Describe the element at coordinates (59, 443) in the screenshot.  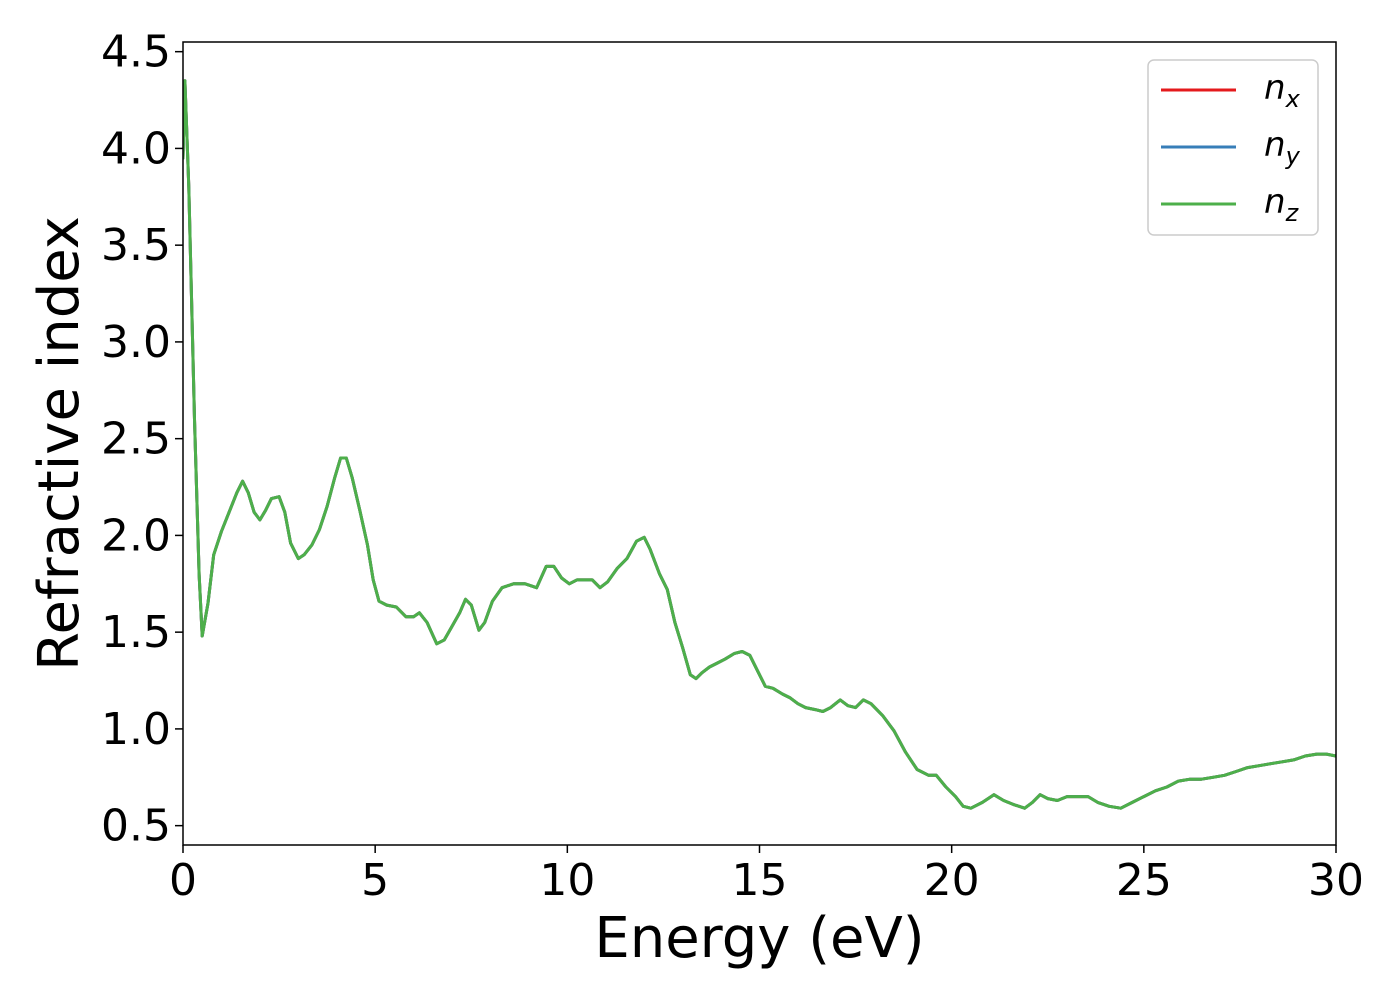
I see `y-axis-title: Refractive index` at that location.